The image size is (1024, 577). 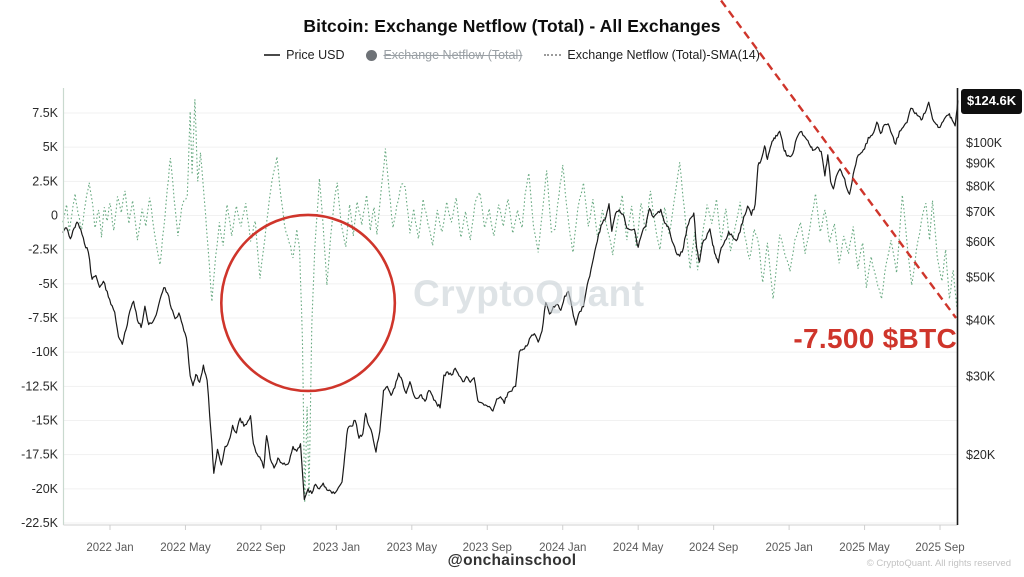 I want to click on legend-item-netflow-disabled: Exchange Netflow (Total), so click(x=444, y=55).